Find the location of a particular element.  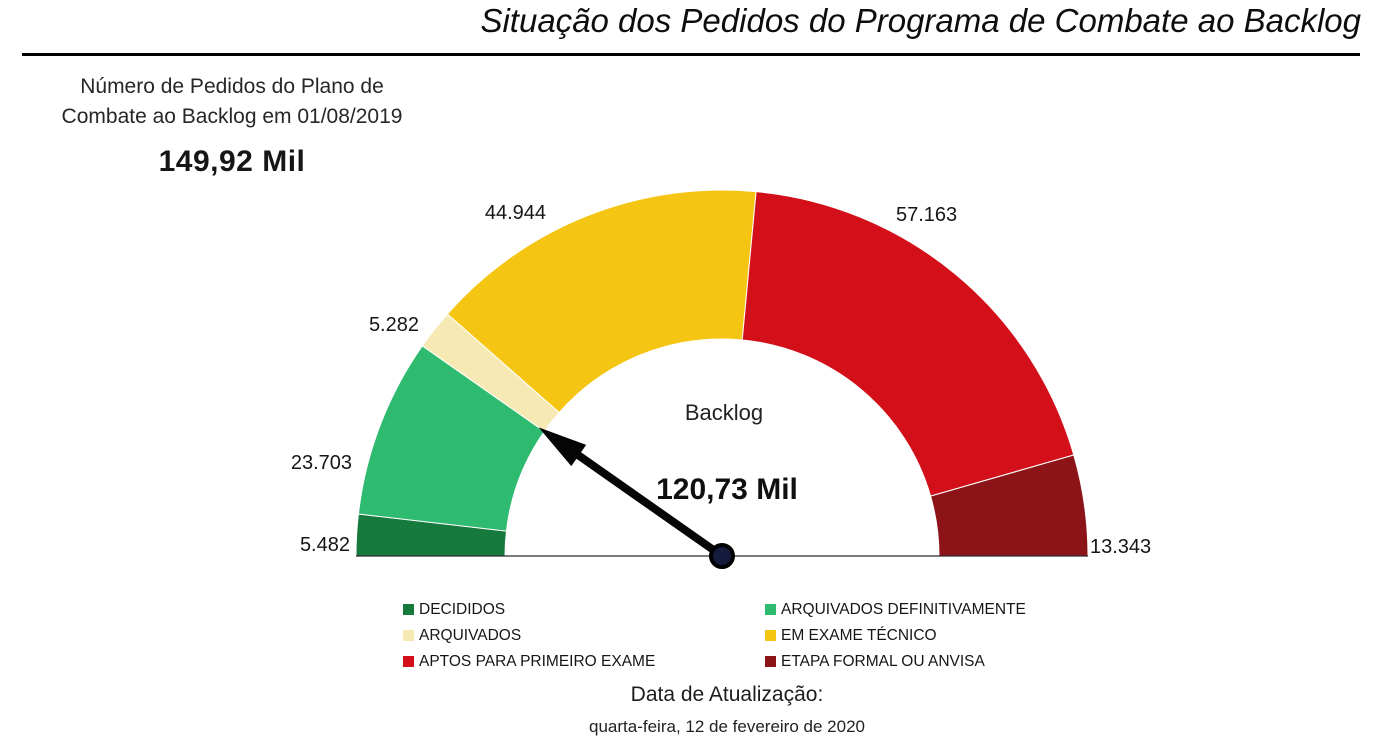

gauge-needle is located at coordinates (631, 493).